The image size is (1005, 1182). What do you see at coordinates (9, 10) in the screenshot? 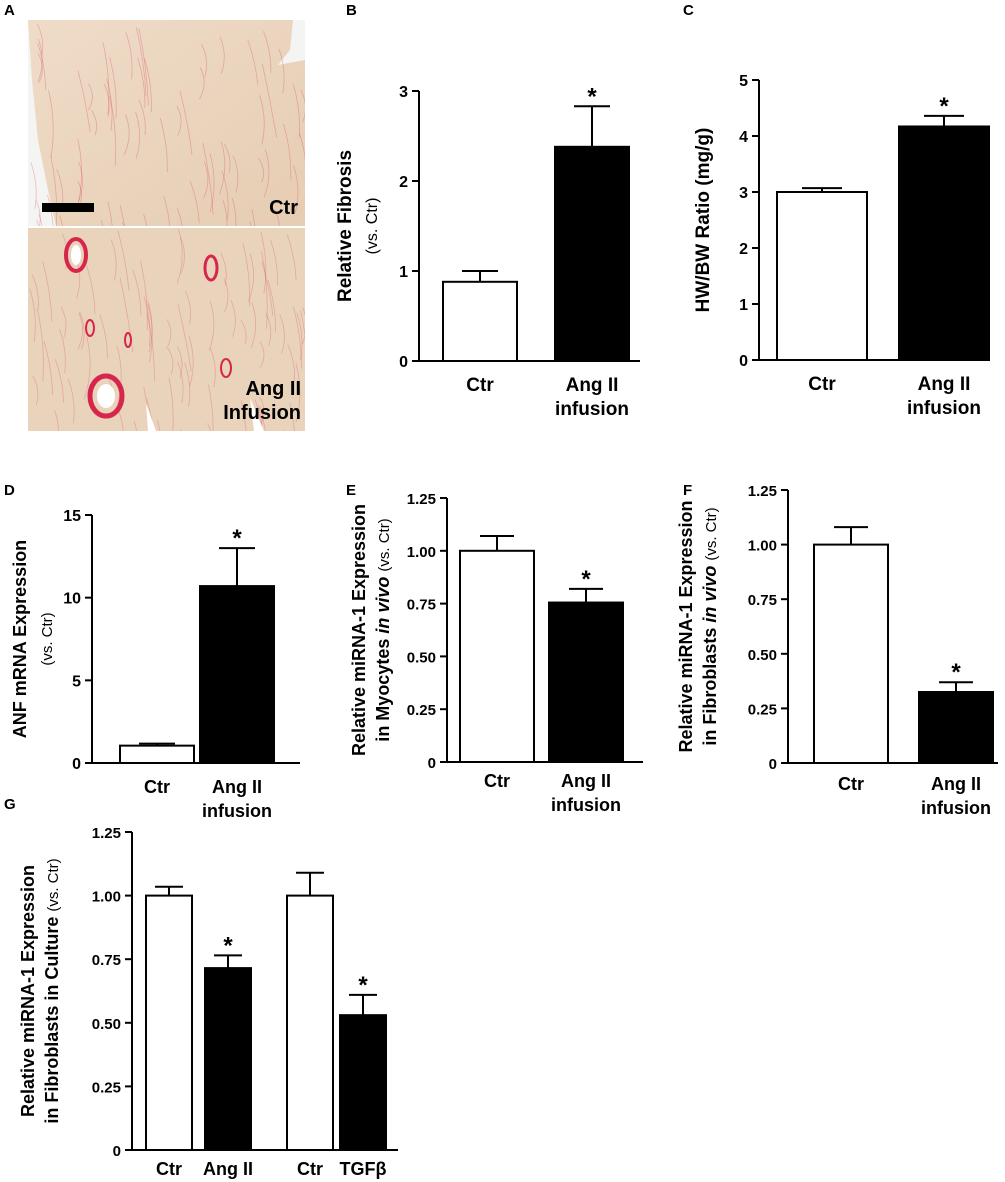
I see `panel-label-a: A` at bounding box center [9, 10].